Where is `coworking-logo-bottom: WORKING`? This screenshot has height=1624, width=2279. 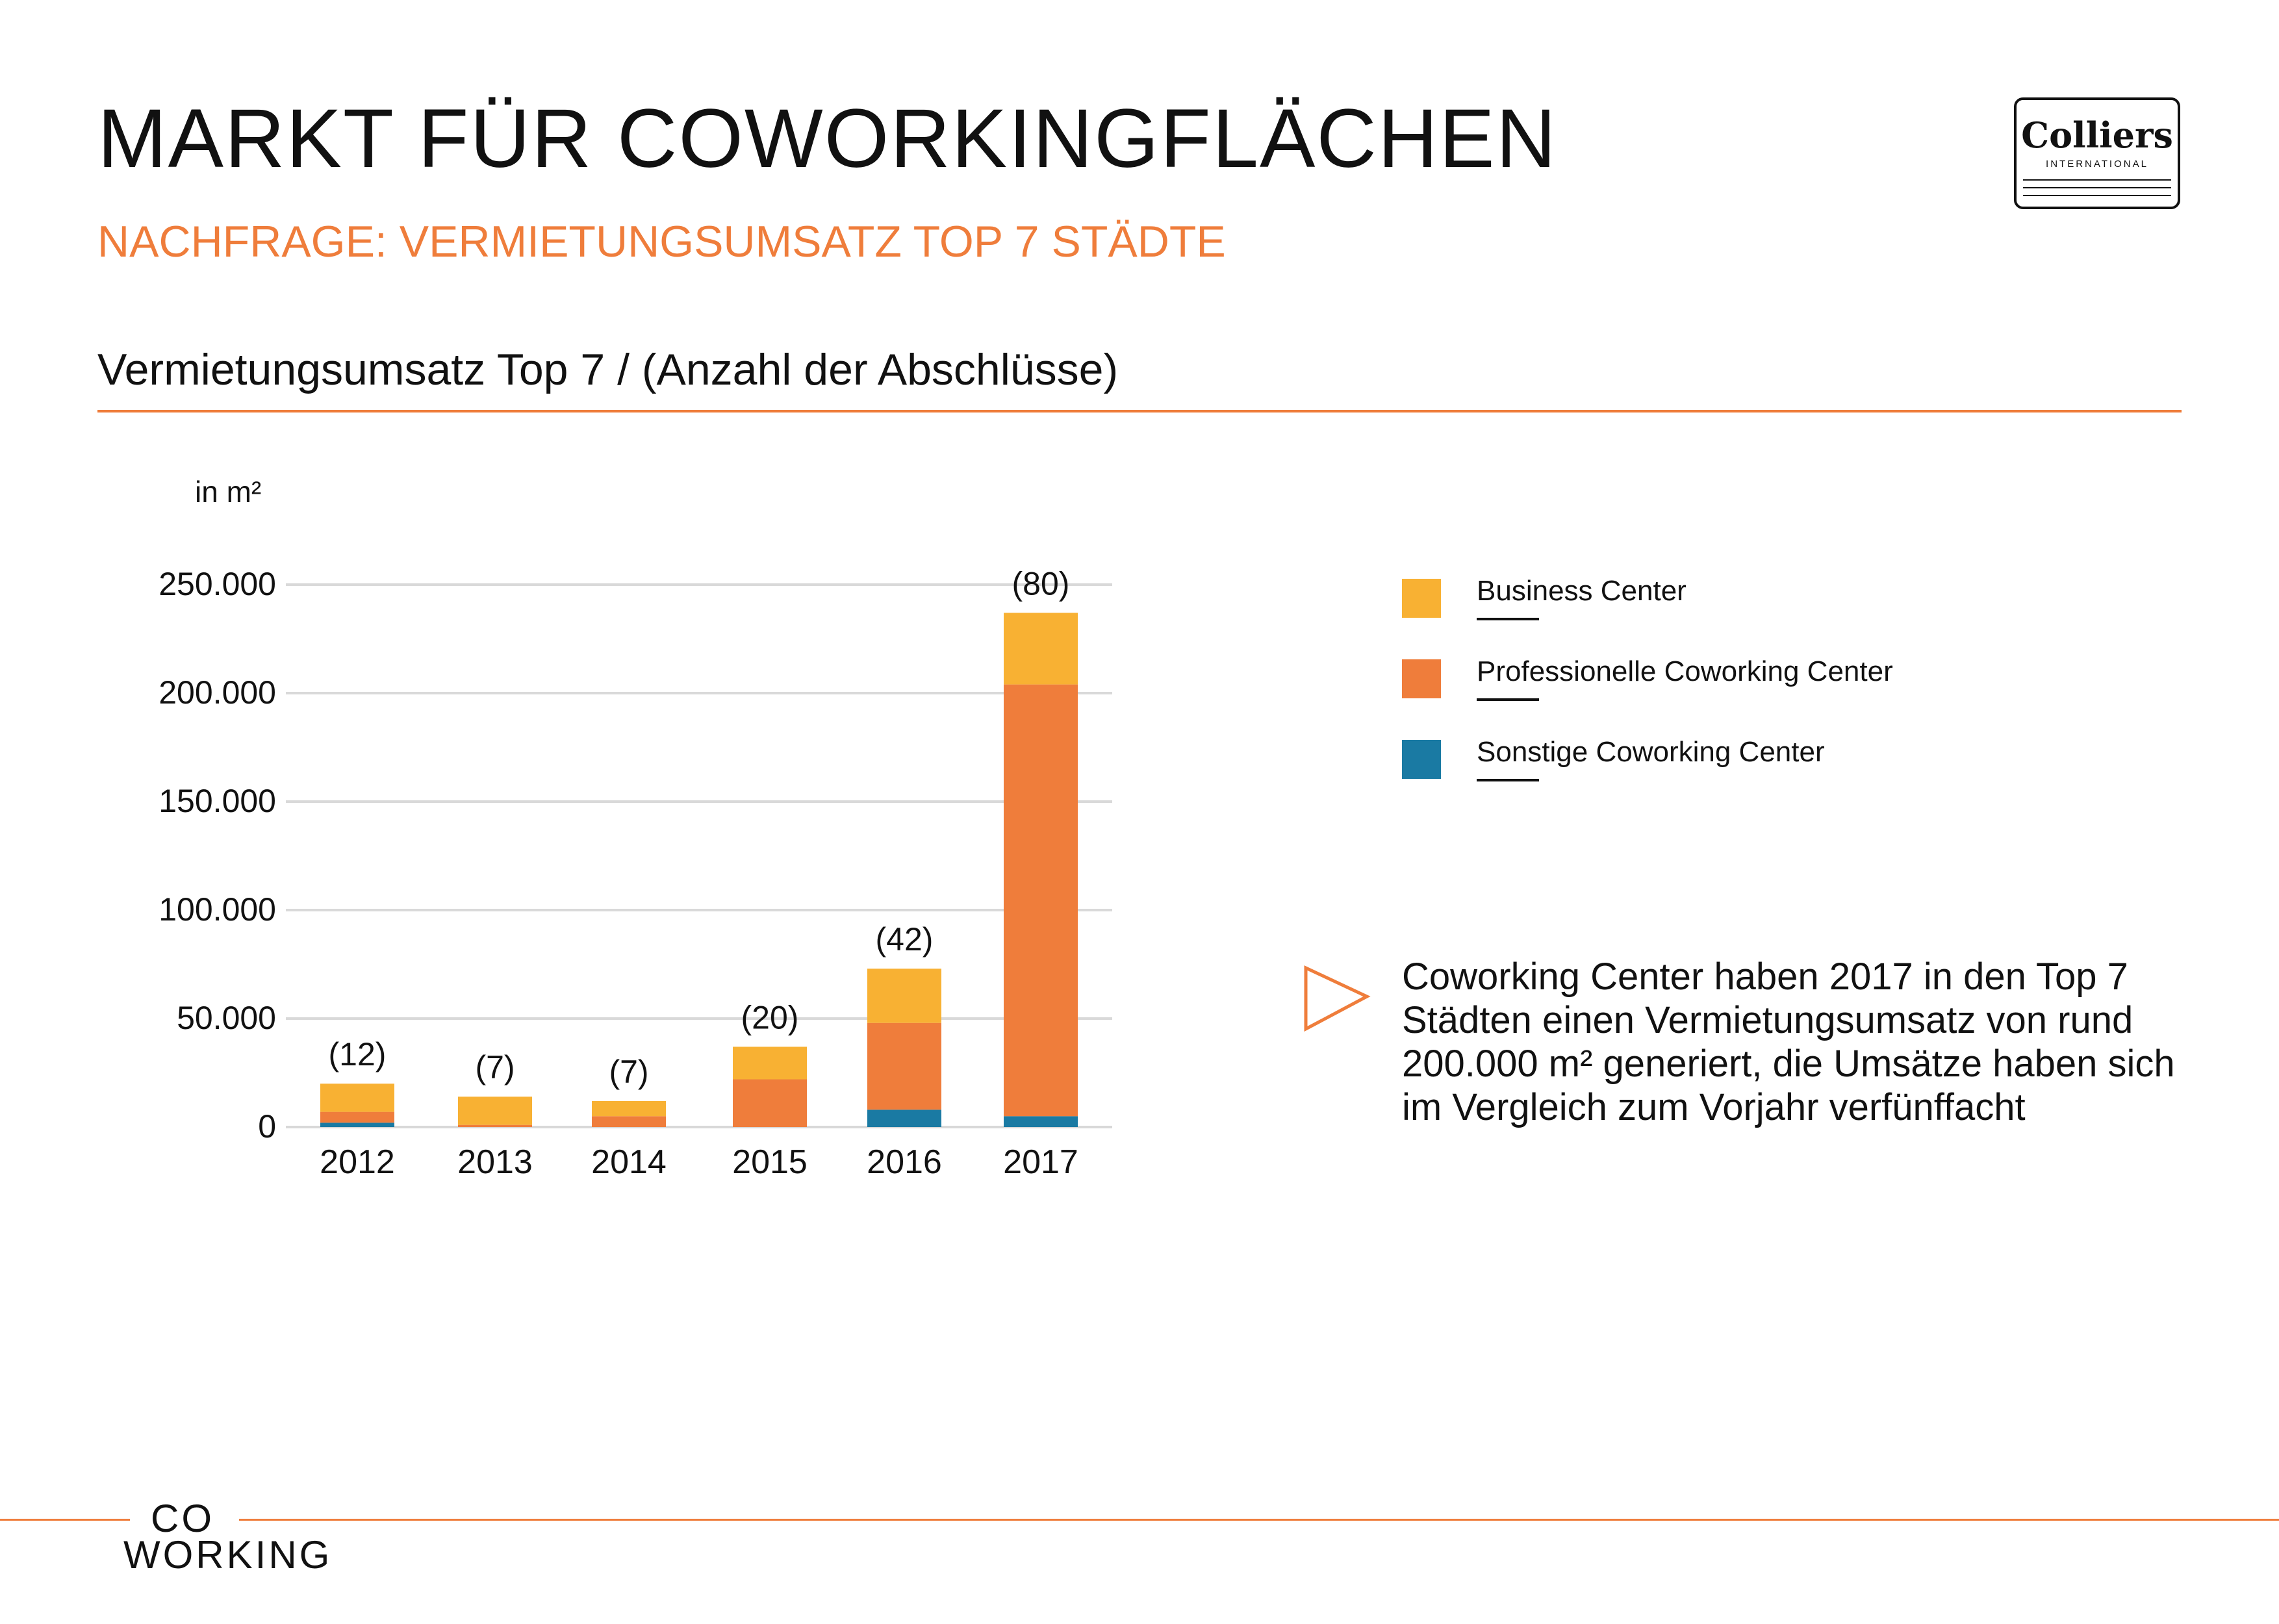
coworking-logo-bottom: WORKING is located at coordinates (228, 1555).